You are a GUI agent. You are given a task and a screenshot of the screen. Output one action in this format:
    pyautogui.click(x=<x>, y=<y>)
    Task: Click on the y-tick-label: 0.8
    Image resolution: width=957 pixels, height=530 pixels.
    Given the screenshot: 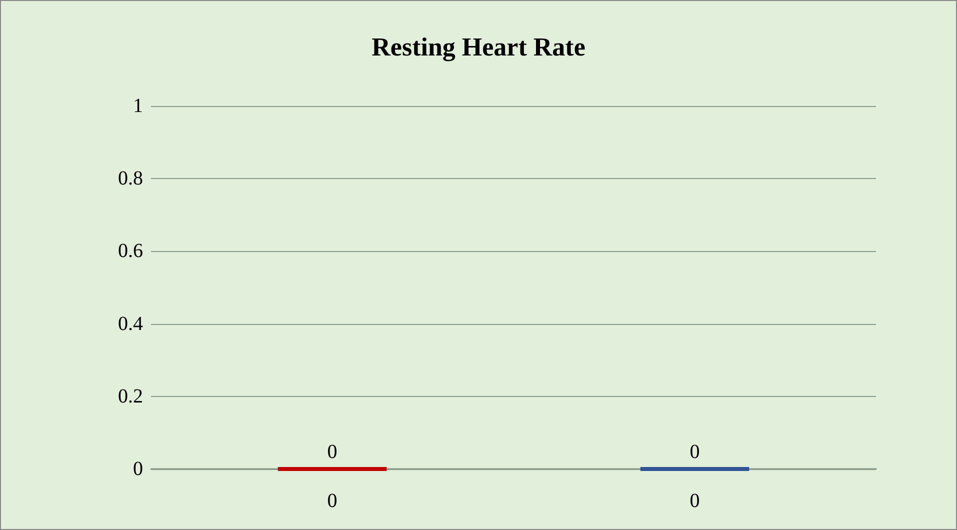 What is the action you would take?
    pyautogui.click(x=130, y=179)
    